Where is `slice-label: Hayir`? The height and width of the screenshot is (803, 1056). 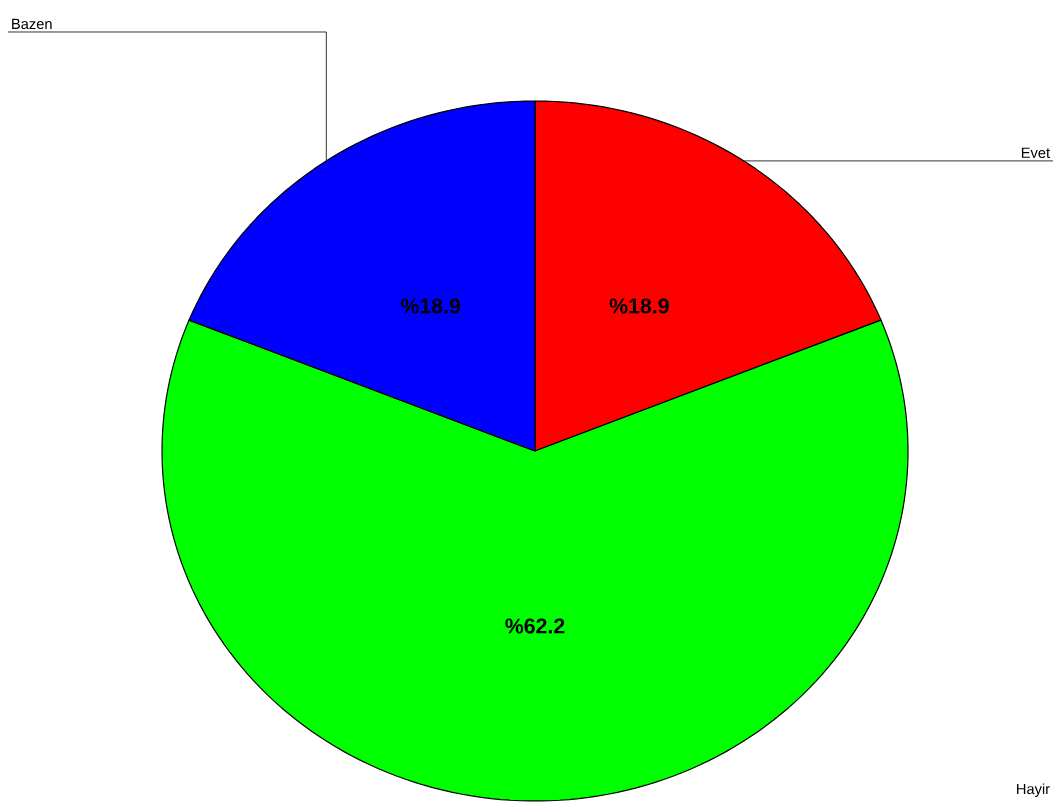 slice-label: Hayir is located at coordinates (1033, 790).